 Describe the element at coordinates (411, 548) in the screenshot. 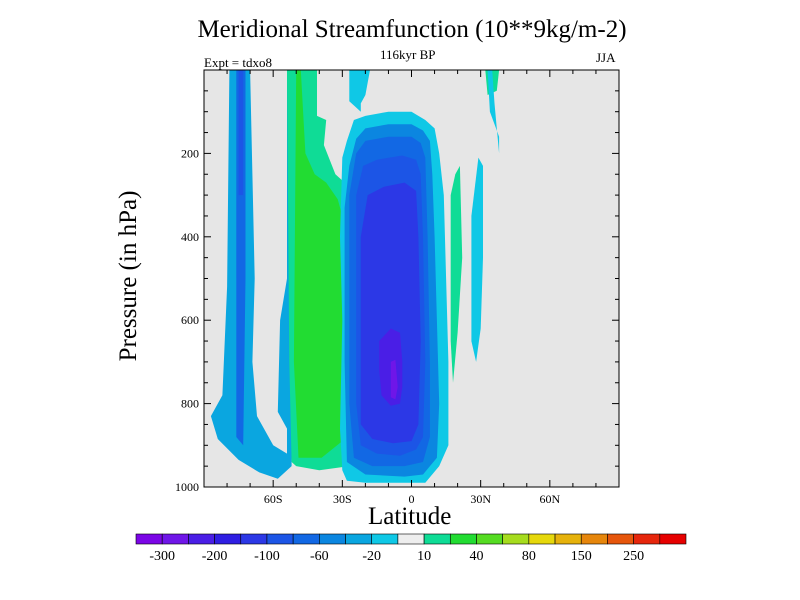

I see `colorbar: -300 -200 -100 -60 -20 10 40 80 150 250` at that location.